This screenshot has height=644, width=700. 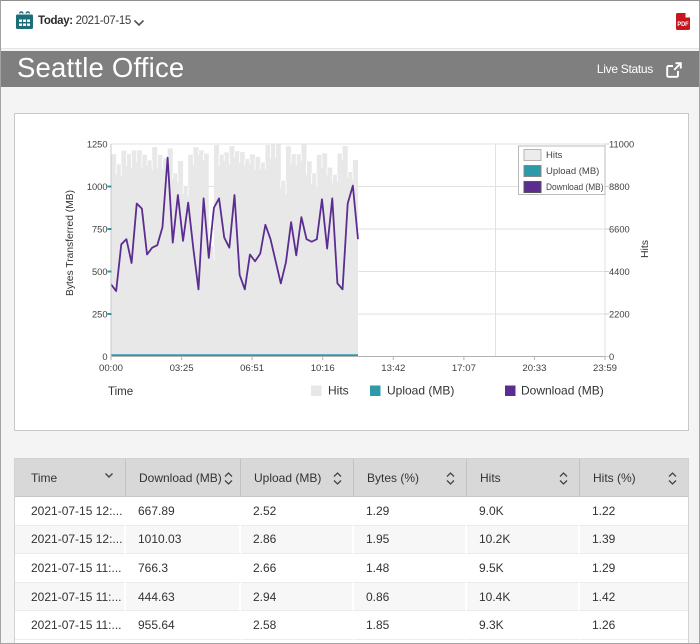 I want to click on svg-text: Bytes Transferred (MB), so click(x=70, y=243).